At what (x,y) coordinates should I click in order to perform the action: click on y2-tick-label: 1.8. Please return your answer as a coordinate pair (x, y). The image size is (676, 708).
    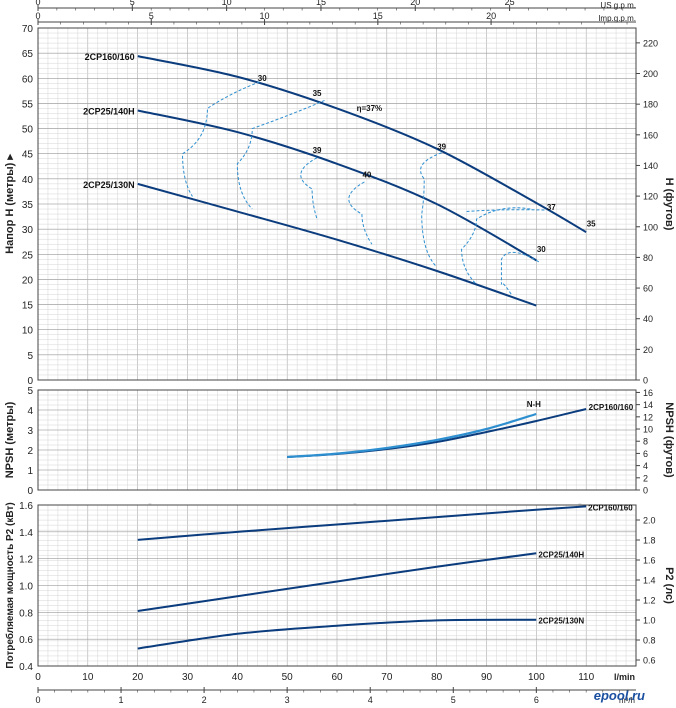
    Looking at the image, I should click on (649, 541).